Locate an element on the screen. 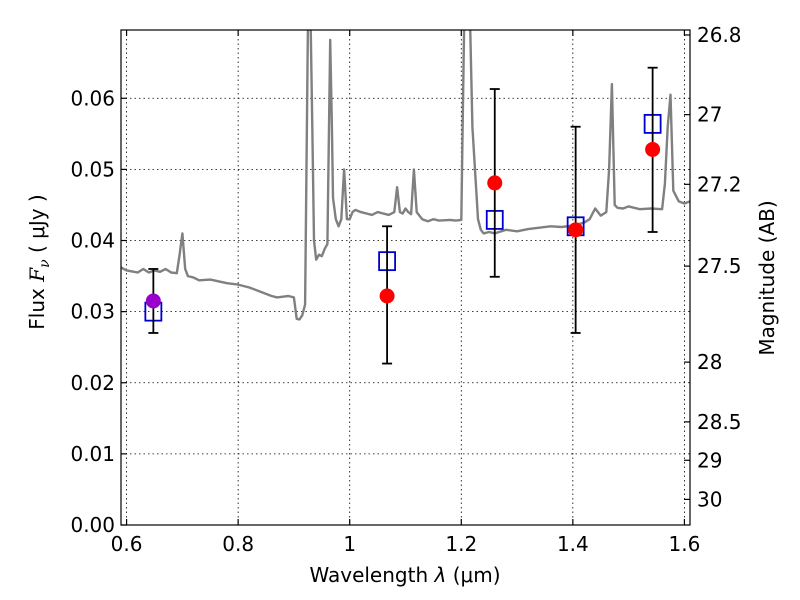 The height and width of the screenshot is (600, 800). y2-tick-label: 27.5 is located at coordinates (719, 266).